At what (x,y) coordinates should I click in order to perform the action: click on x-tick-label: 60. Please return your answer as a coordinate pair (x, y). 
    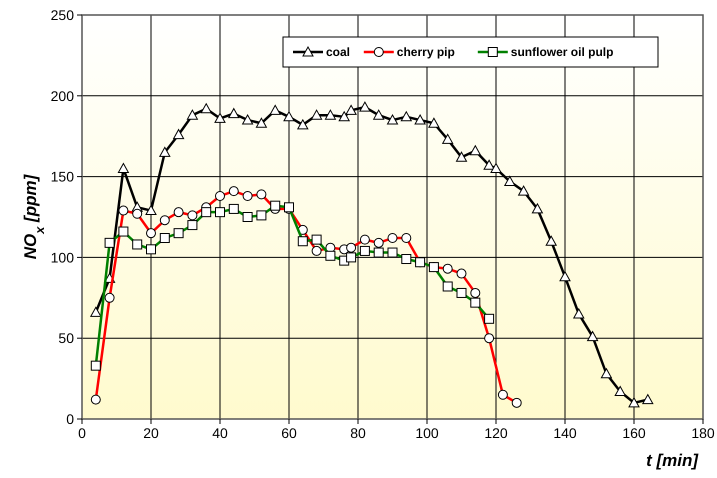
    Looking at the image, I should click on (289, 433).